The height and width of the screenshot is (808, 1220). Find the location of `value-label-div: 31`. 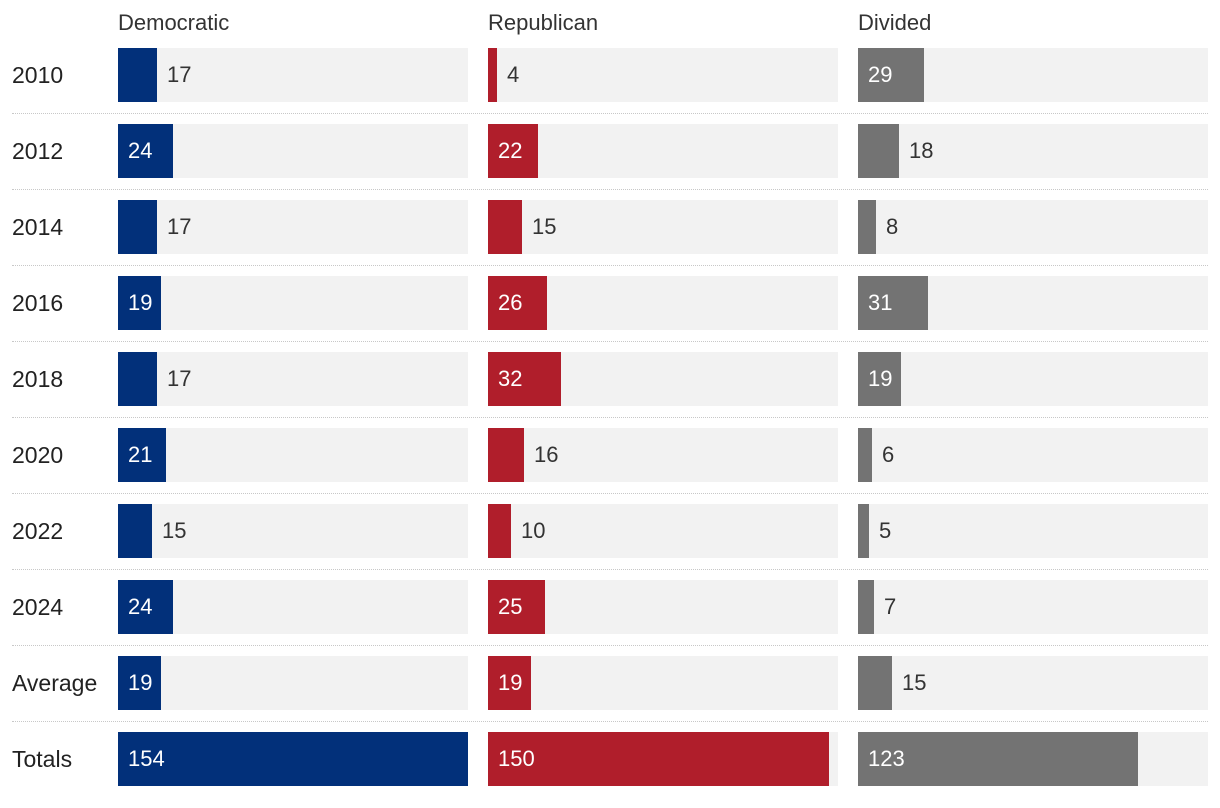

value-label-div: 31 is located at coordinates (880, 302).